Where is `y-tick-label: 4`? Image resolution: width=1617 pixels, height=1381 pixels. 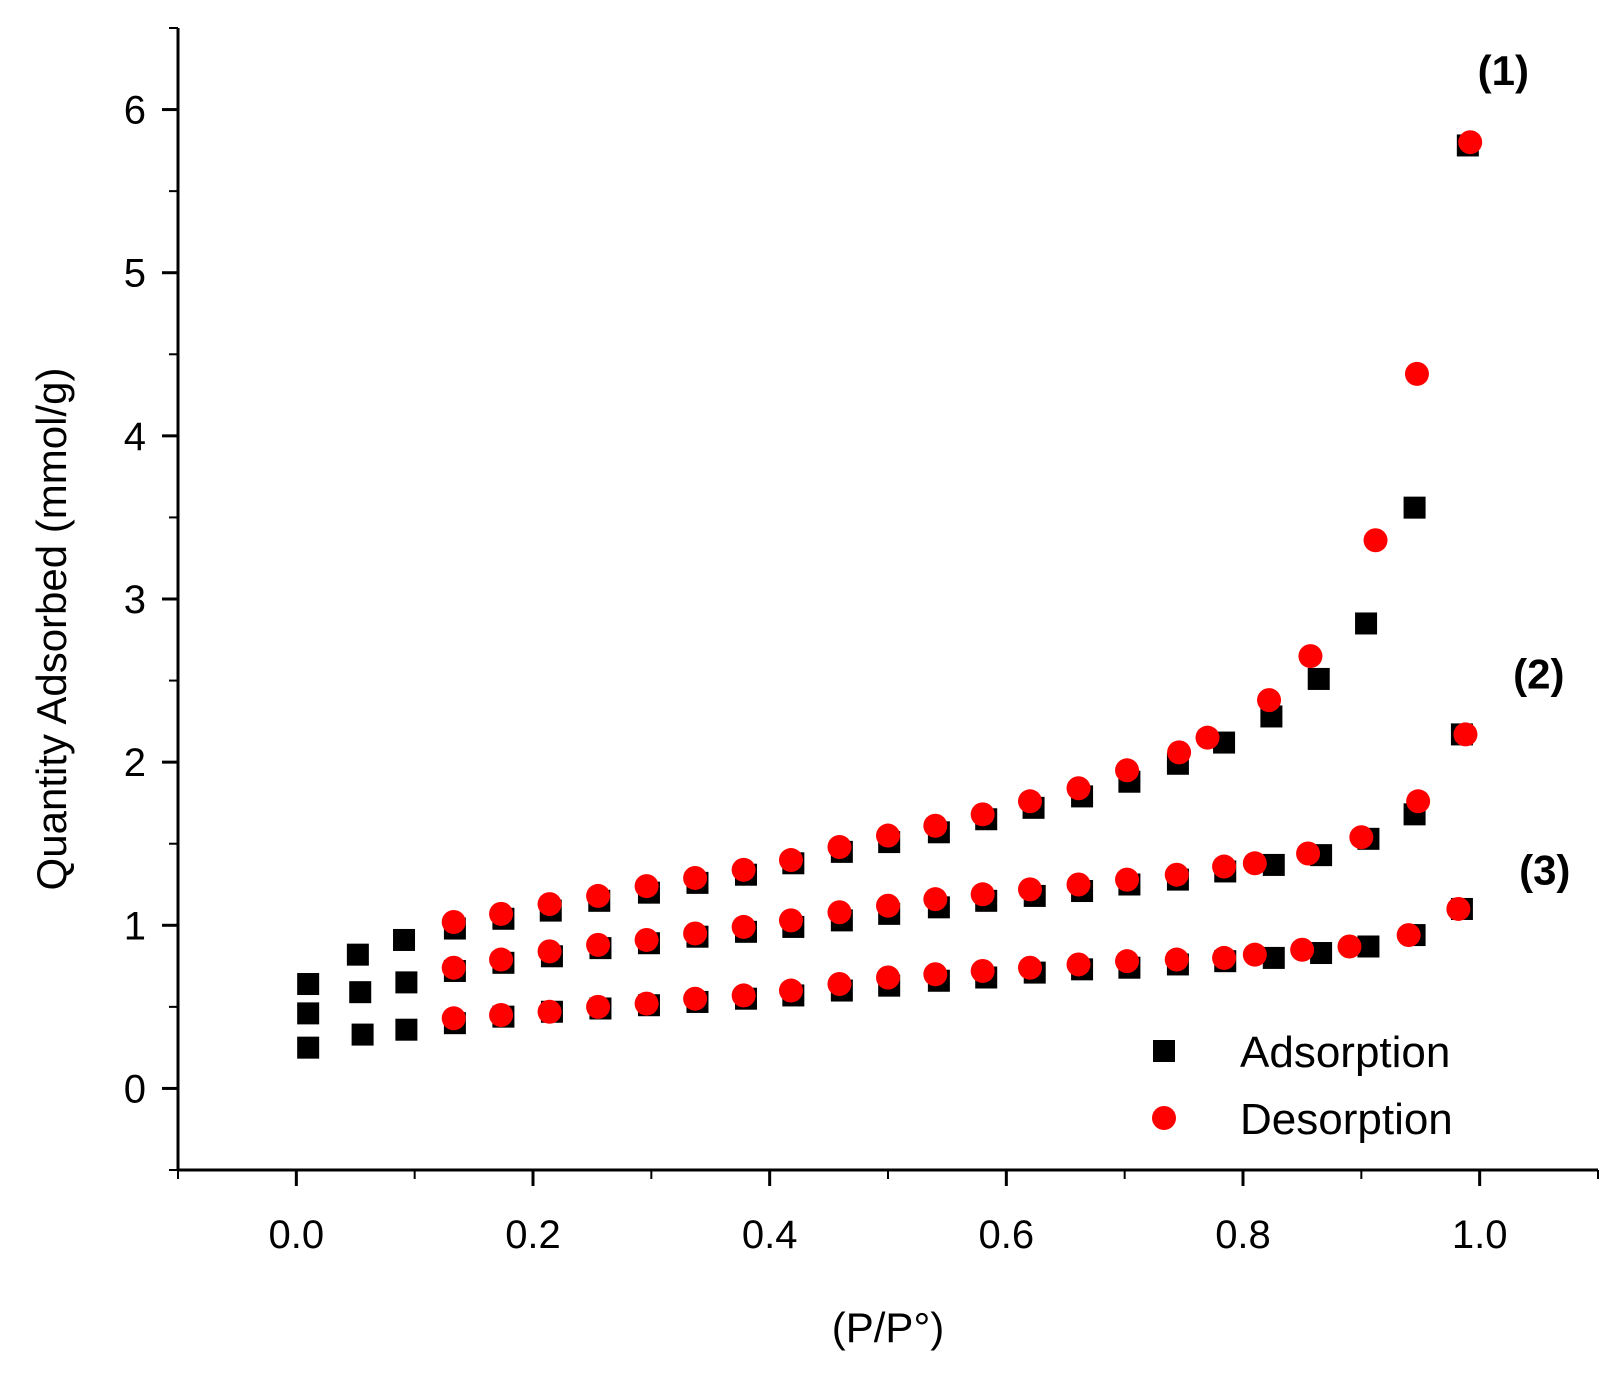
y-tick-label: 4 is located at coordinates (135, 437).